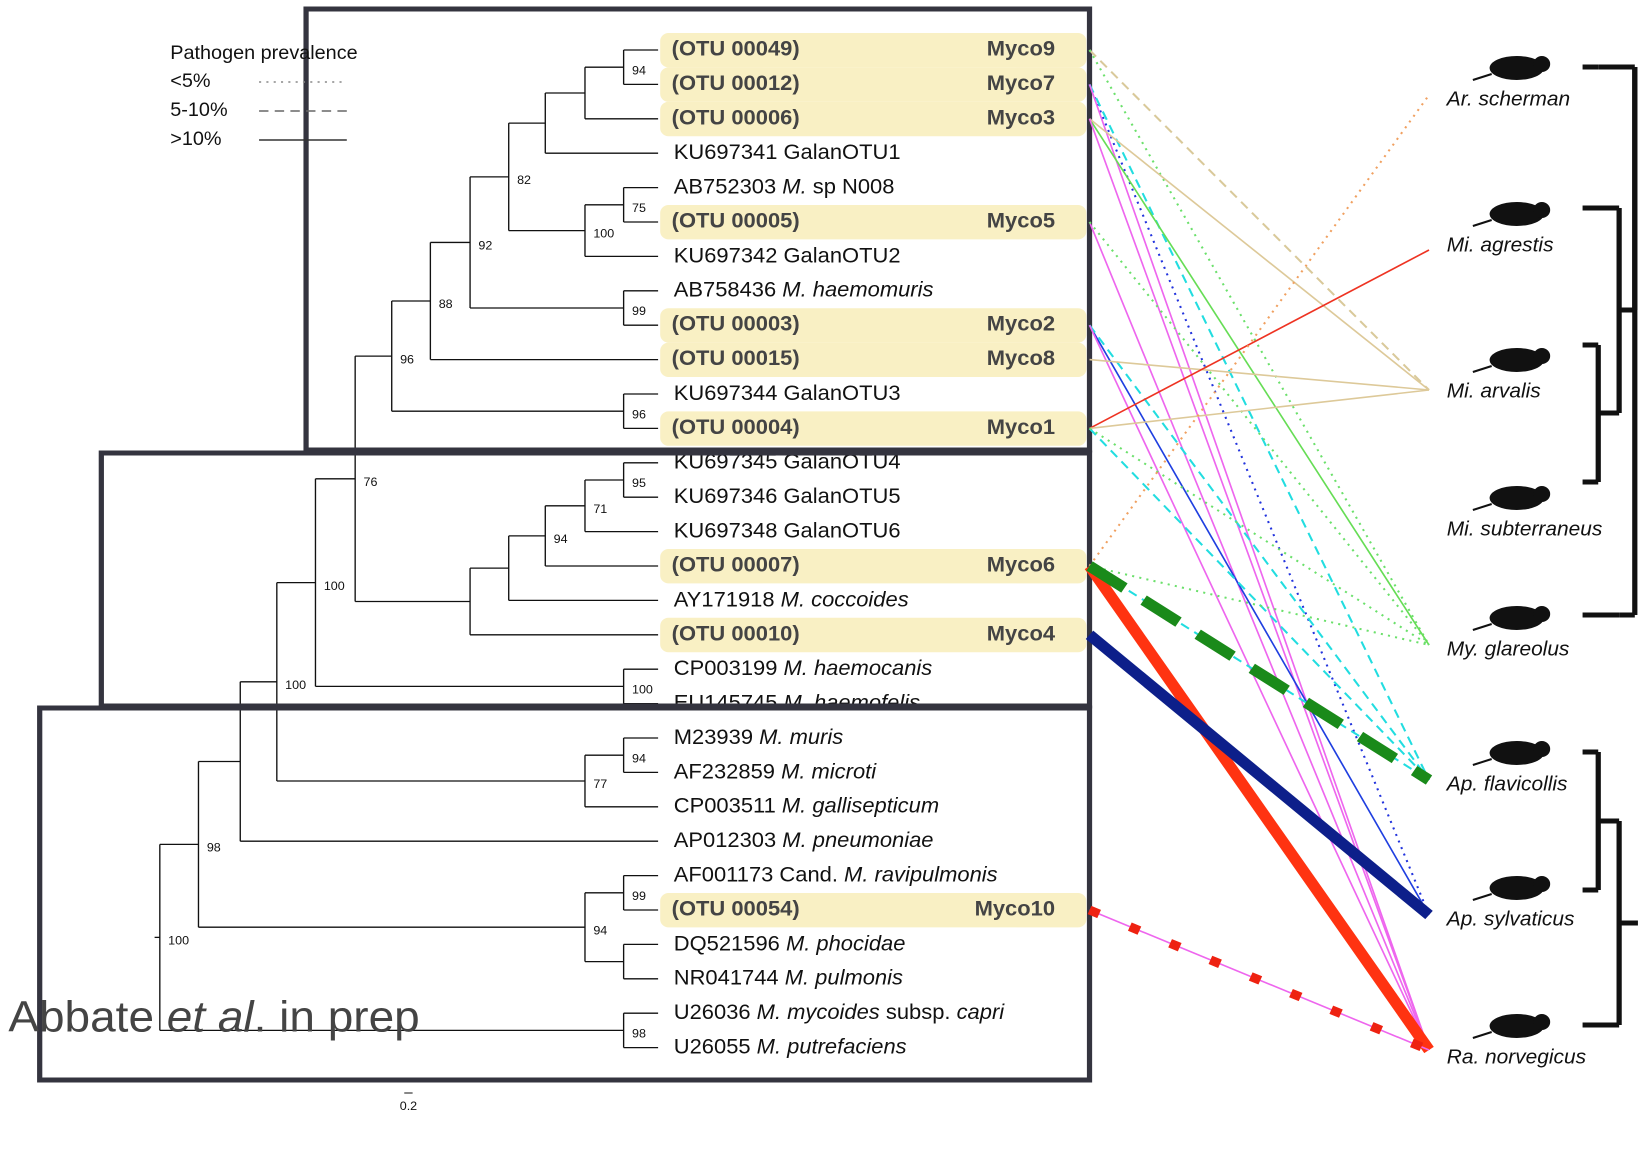 Image resolution: width=1638 pixels, height=1163 pixels. What do you see at coordinates (1508, 649) in the screenshot?
I see `host-label: My. glareolus` at bounding box center [1508, 649].